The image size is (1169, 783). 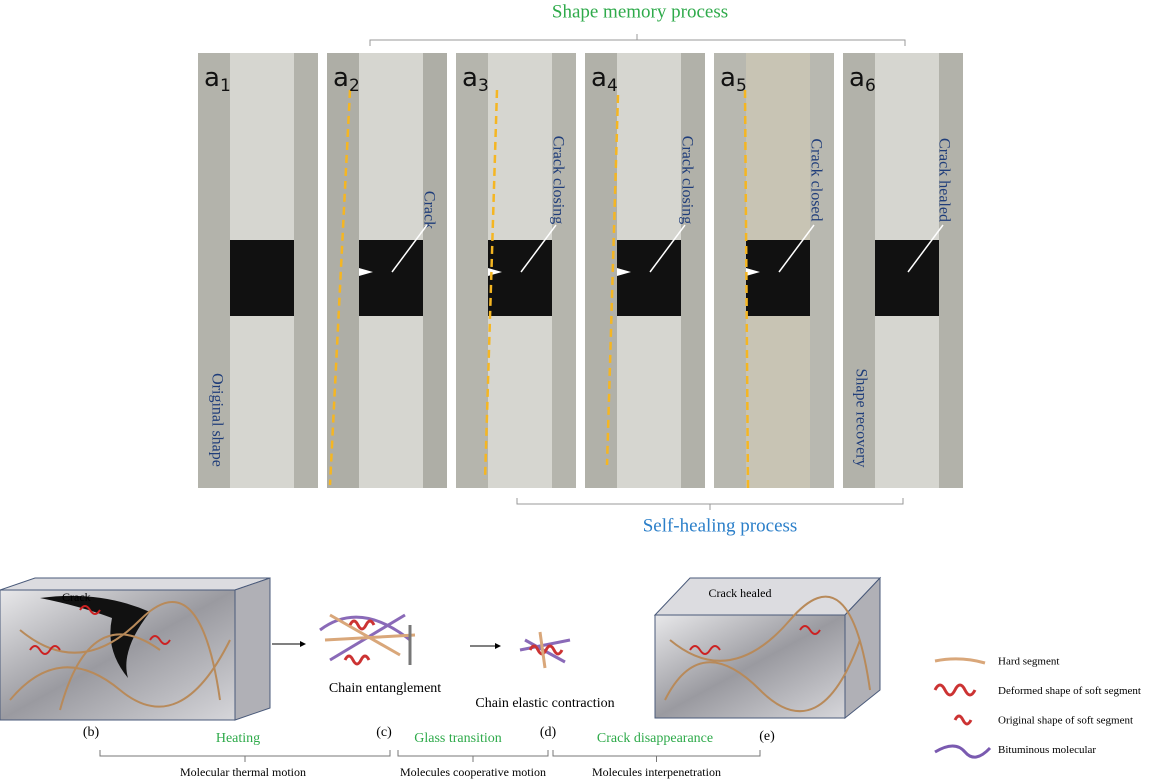 What do you see at coordinates (870, 86) in the screenshot?
I see `panel-index: 6` at bounding box center [870, 86].